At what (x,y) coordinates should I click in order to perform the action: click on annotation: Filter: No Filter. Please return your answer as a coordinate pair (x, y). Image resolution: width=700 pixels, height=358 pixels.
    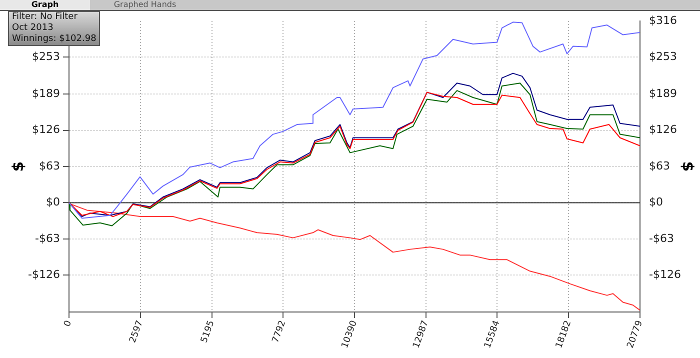
    Looking at the image, I should click on (45, 17).